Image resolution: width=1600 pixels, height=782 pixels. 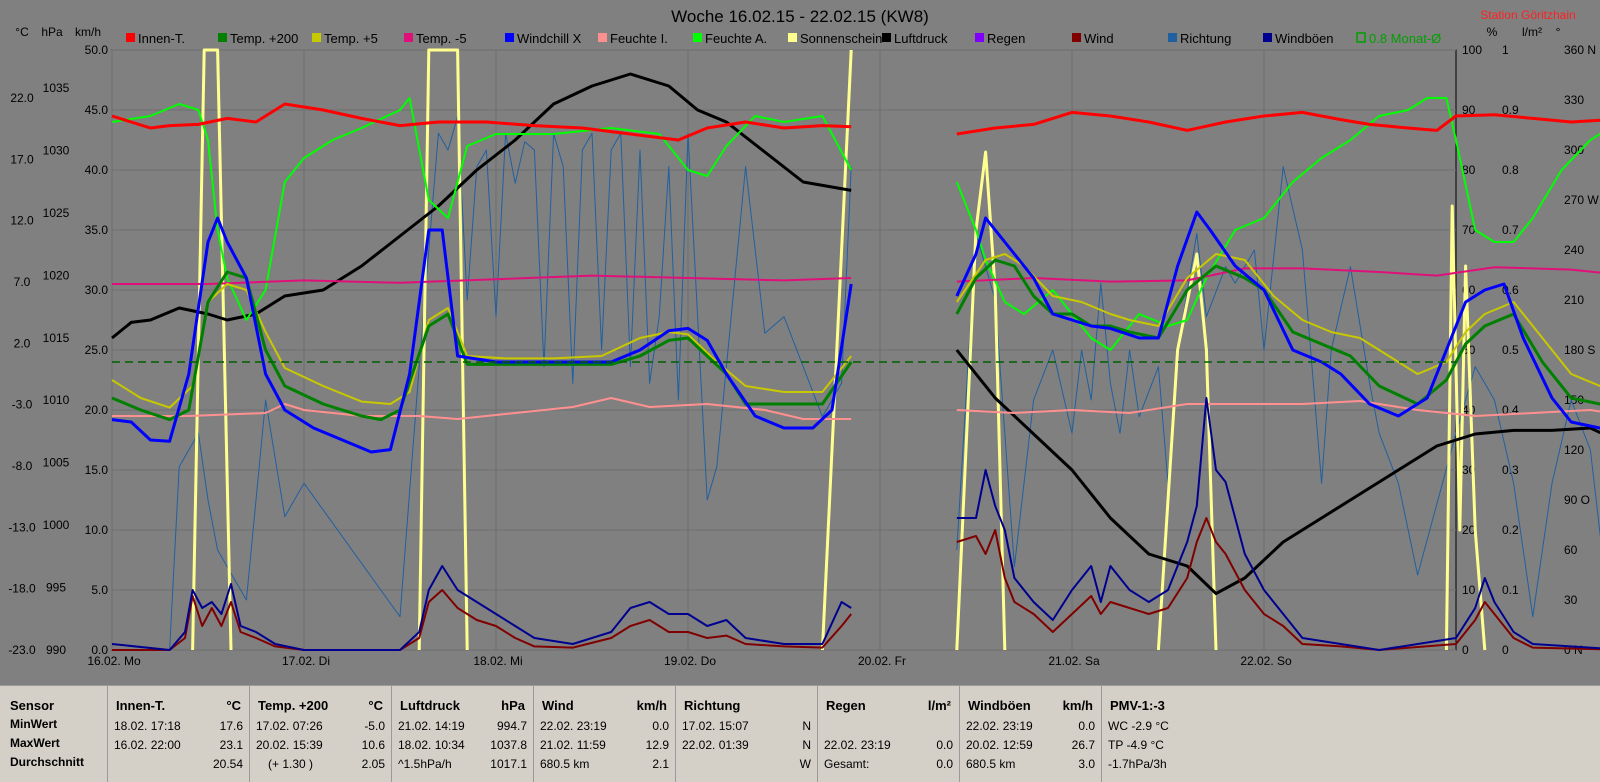 What do you see at coordinates (604, 764) in the screenshot?
I see `stats-row: 680.5 km 2.1` at bounding box center [604, 764].